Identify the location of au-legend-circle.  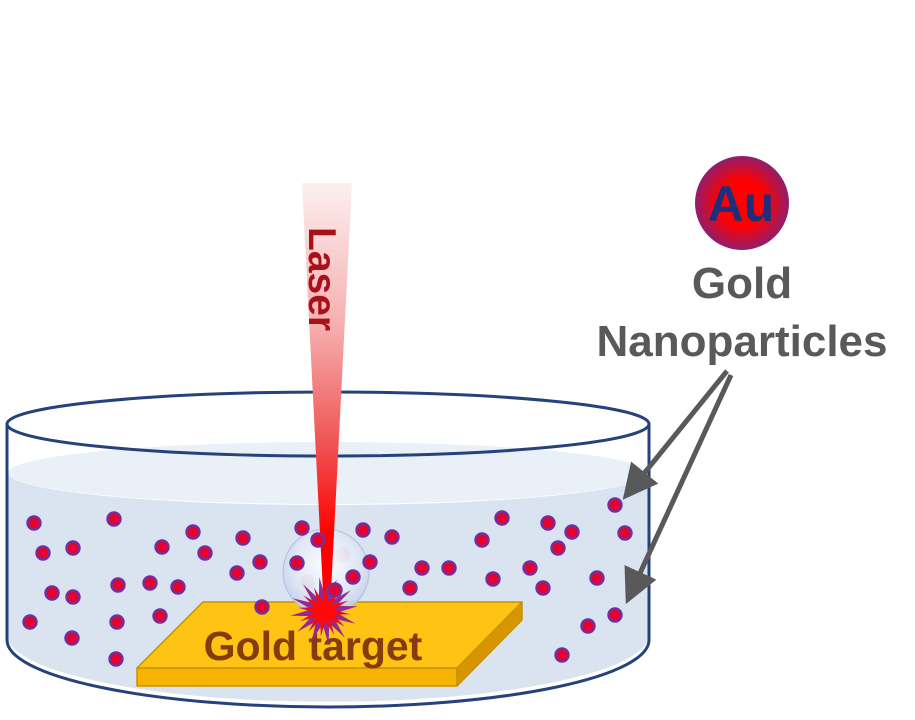
(742, 203).